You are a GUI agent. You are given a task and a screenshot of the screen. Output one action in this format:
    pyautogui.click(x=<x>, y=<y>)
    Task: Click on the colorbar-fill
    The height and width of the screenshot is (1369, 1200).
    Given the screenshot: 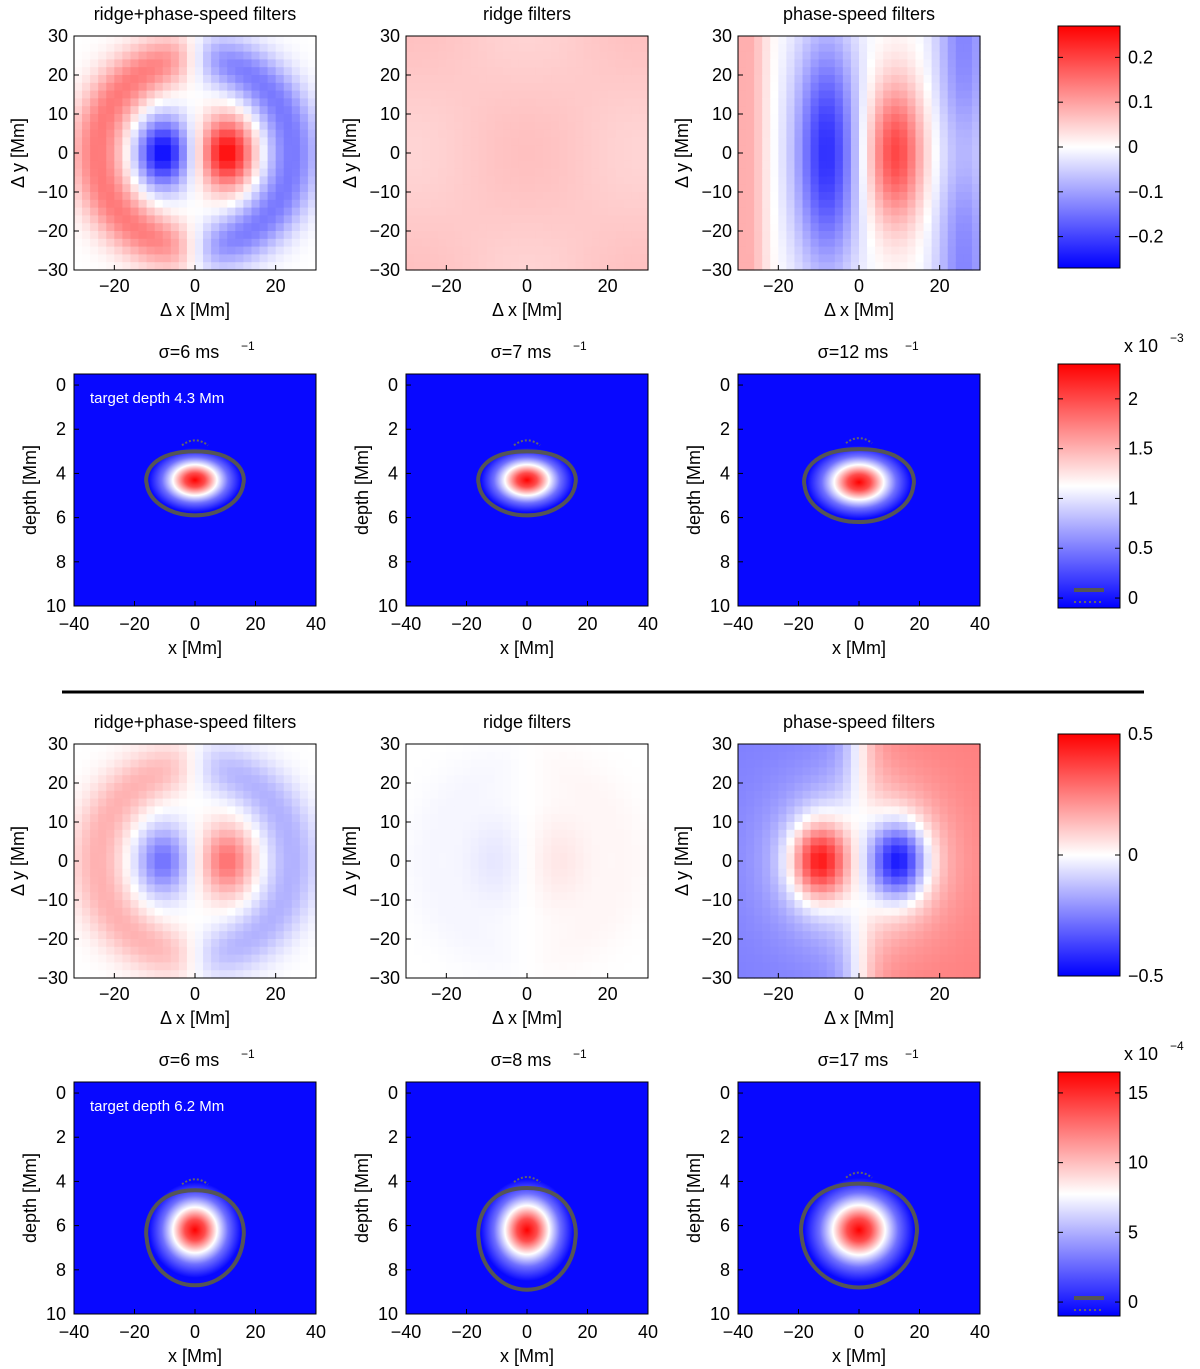 What is the action you would take?
    pyautogui.click(x=1089, y=1194)
    